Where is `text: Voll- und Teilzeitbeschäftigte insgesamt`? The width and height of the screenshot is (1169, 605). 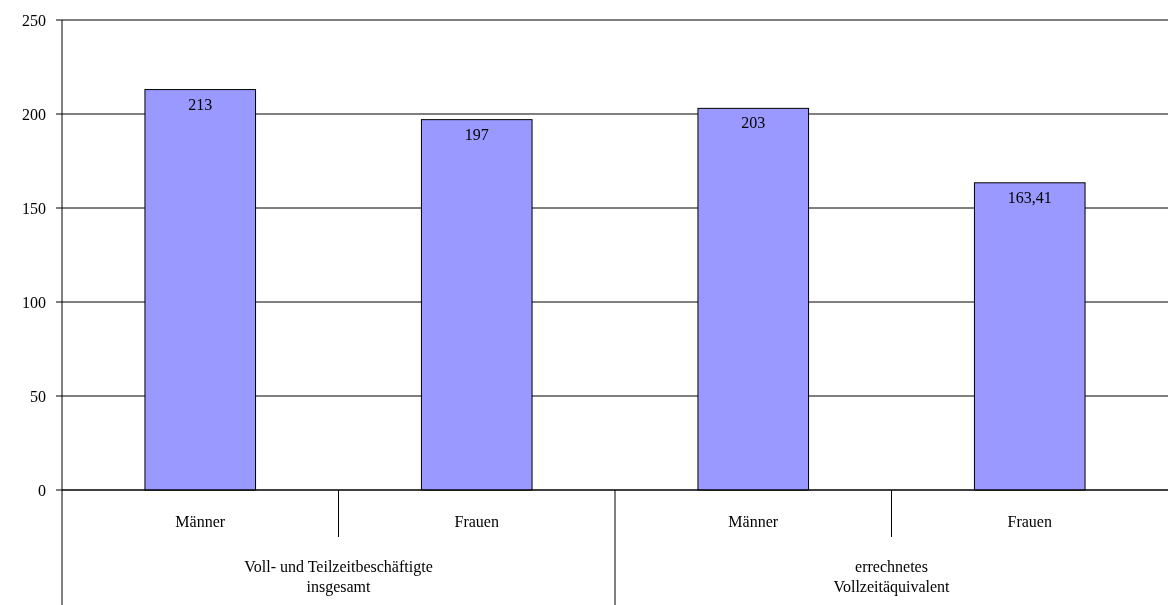
text: Voll- und Teilzeitbeschäftigte insgesamt is located at coordinates (338, 577).